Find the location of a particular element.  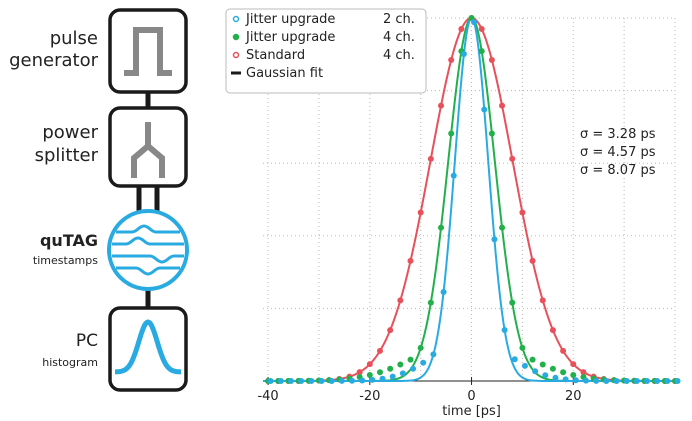

x-tick-label: -40 is located at coordinates (267, 396).